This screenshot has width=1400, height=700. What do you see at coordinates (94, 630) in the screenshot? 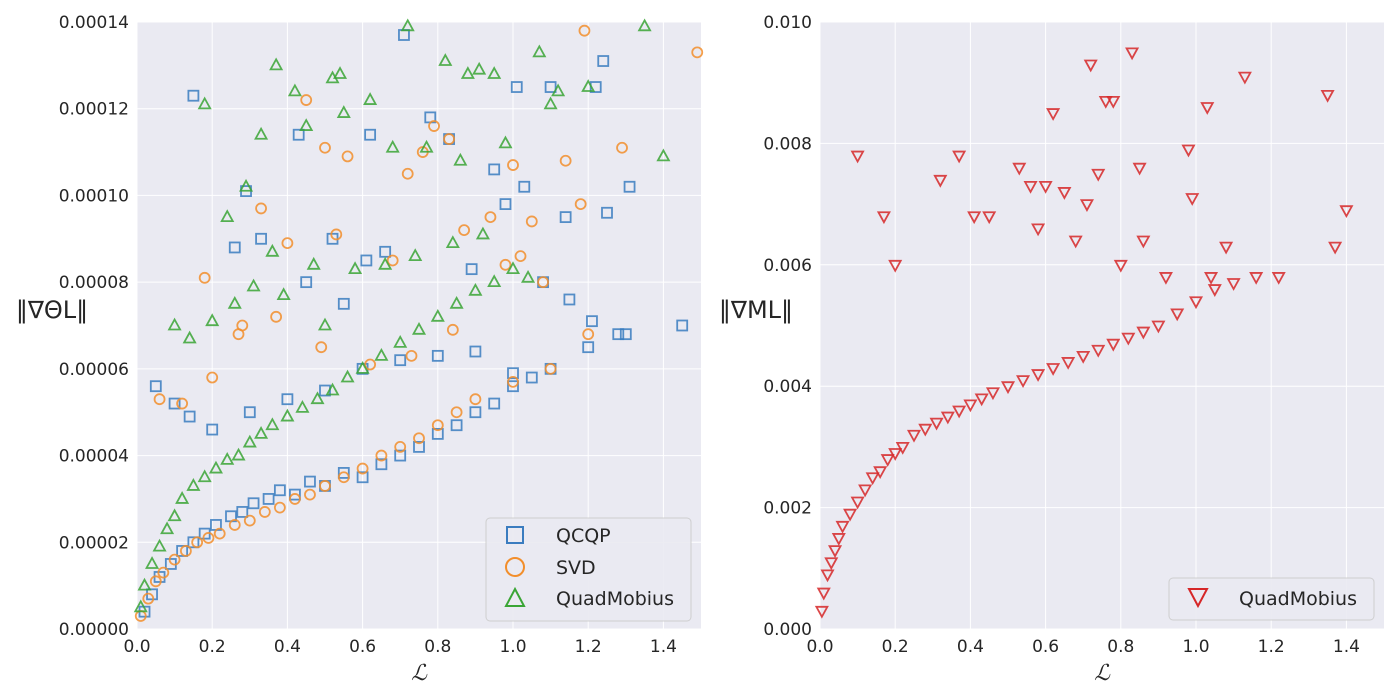
I see `y-tick-label: 0.00000` at bounding box center [94, 630].